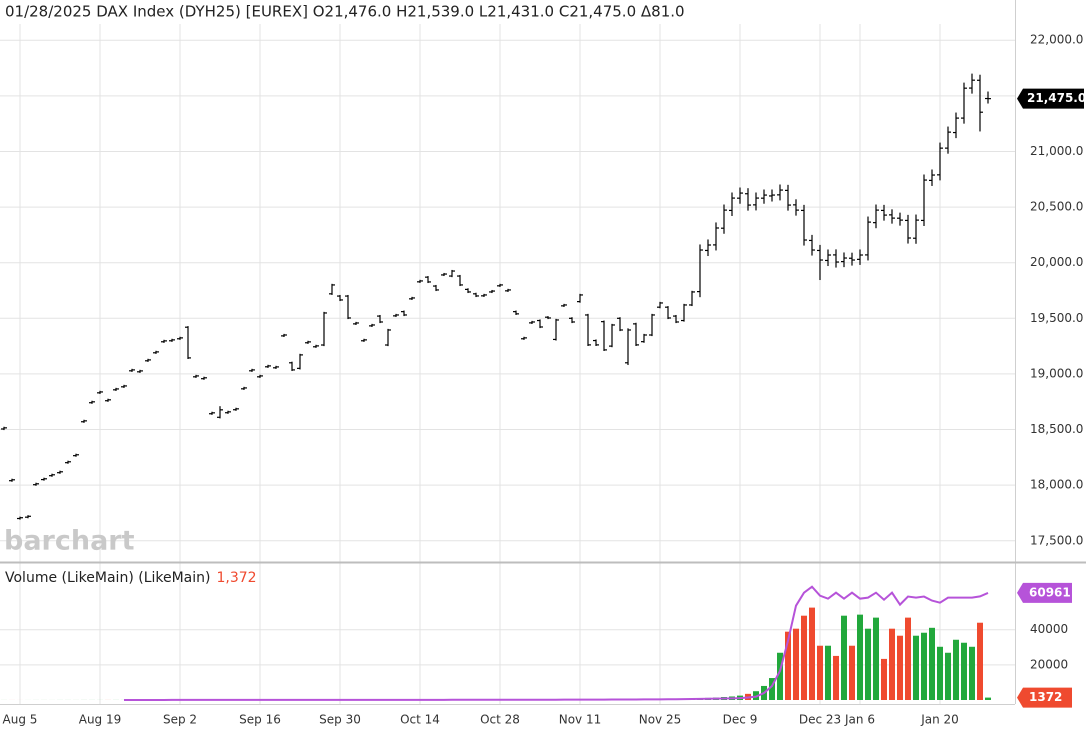 This screenshot has height=734, width=1086. Describe the element at coordinates (340, 720) in the screenshot. I see `x-tick-label: Sep 30` at that location.